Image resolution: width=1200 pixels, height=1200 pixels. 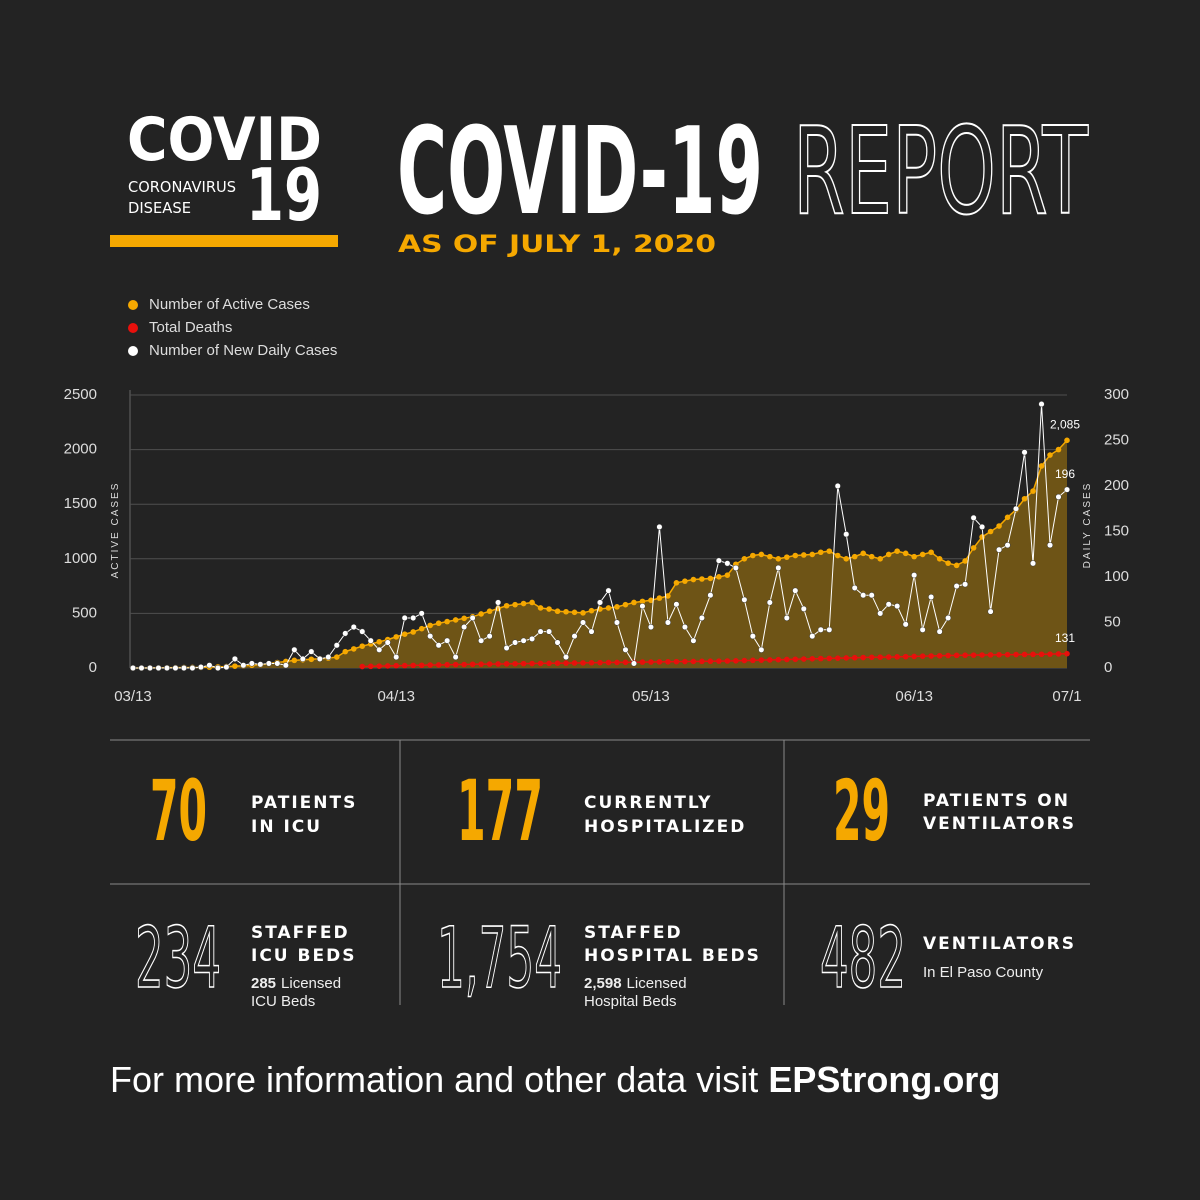 What do you see at coordinates (263, 983) in the screenshot?
I see `note-number: 285` at bounding box center [263, 983].